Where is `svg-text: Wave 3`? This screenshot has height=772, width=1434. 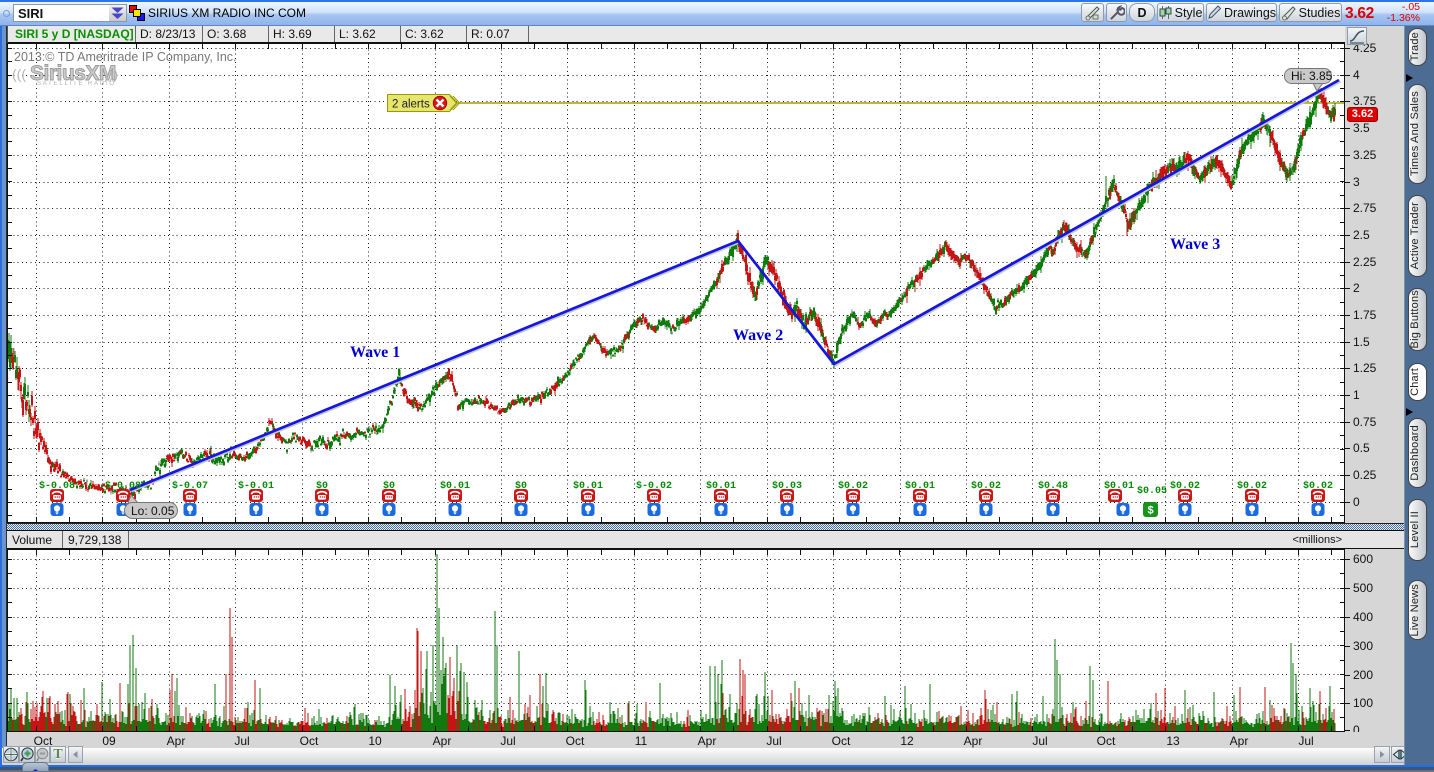
svg-text: Wave 3 is located at coordinates (1195, 244).